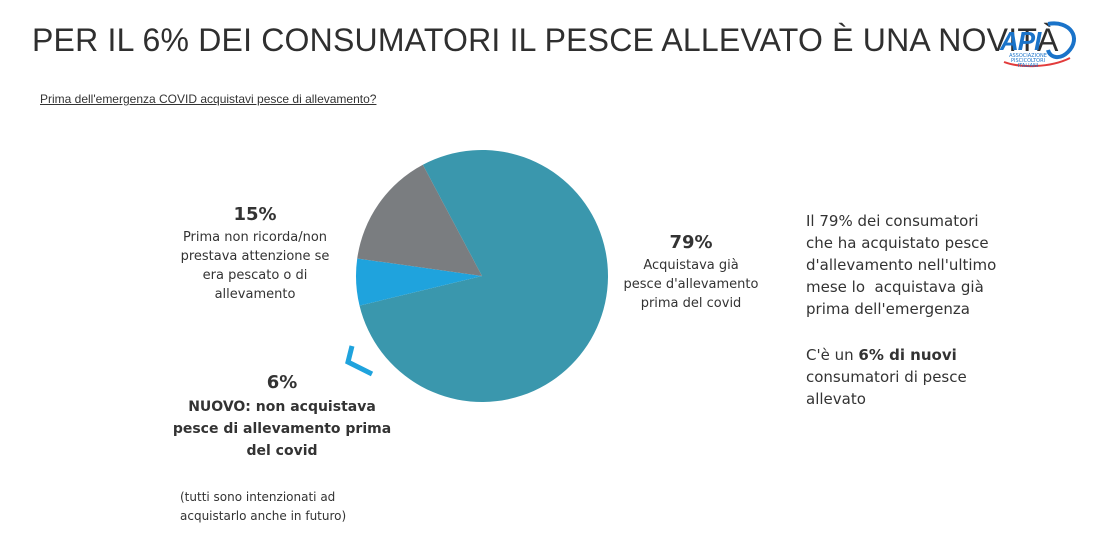 Image resolution: width=1100 pixels, height=544 pixels. Describe the element at coordinates (832, 355) in the screenshot. I see `commentary-pre: C'è un` at that location.